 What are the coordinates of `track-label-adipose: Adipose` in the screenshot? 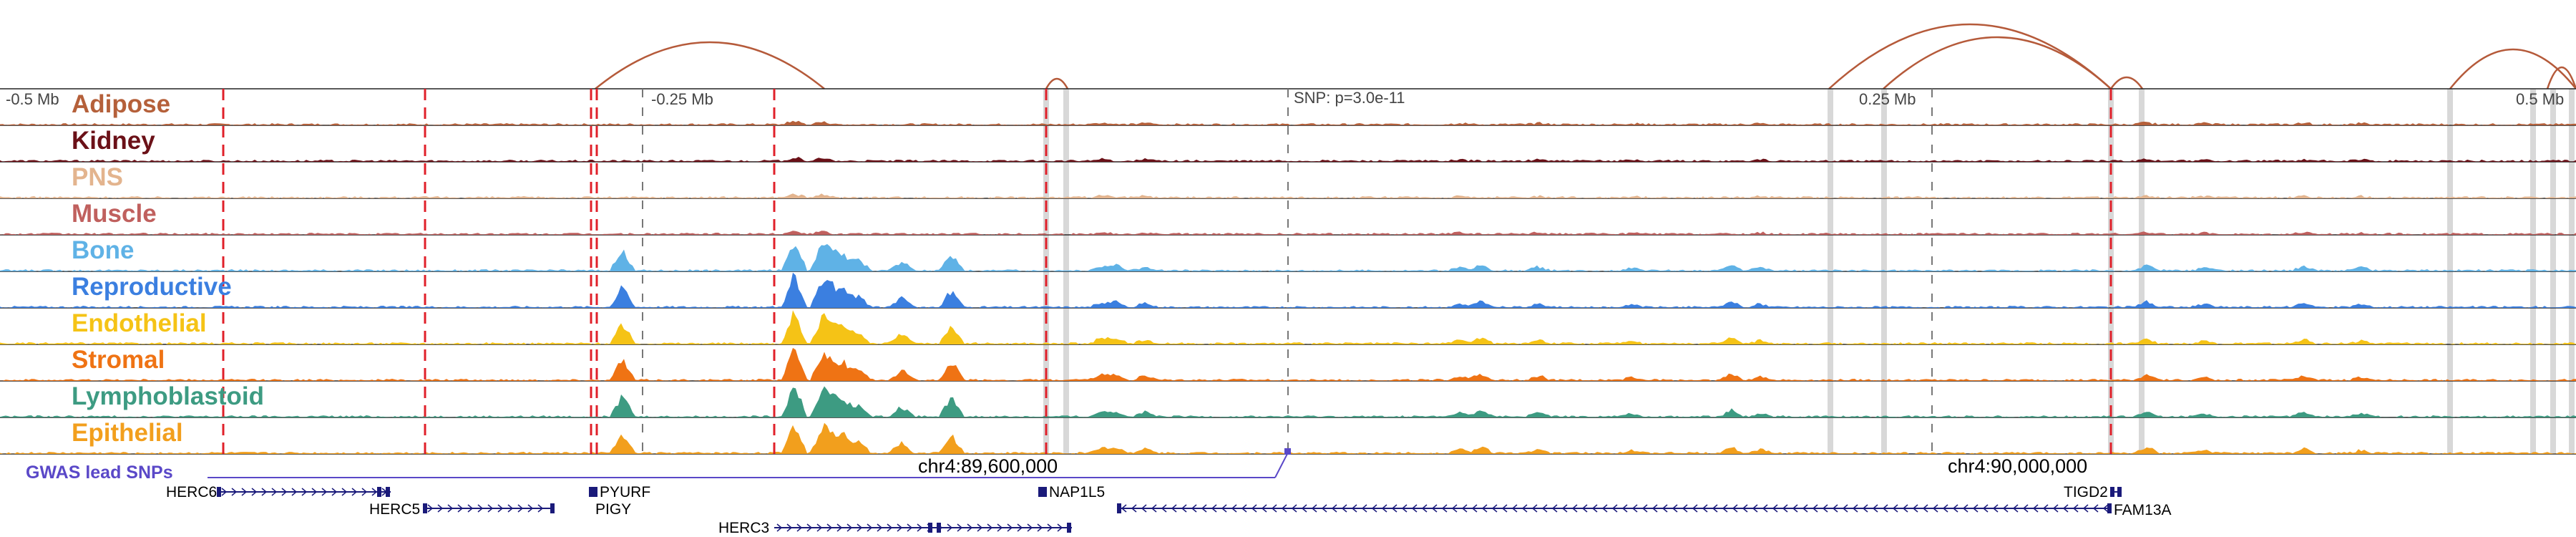 It's located at (121, 104).